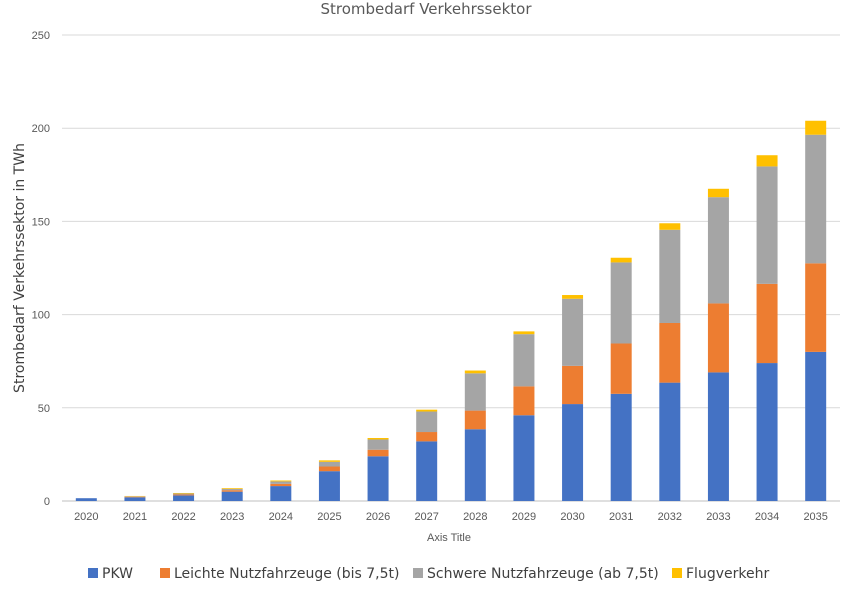  I want to click on y-tick-label: 200, so click(41, 129).